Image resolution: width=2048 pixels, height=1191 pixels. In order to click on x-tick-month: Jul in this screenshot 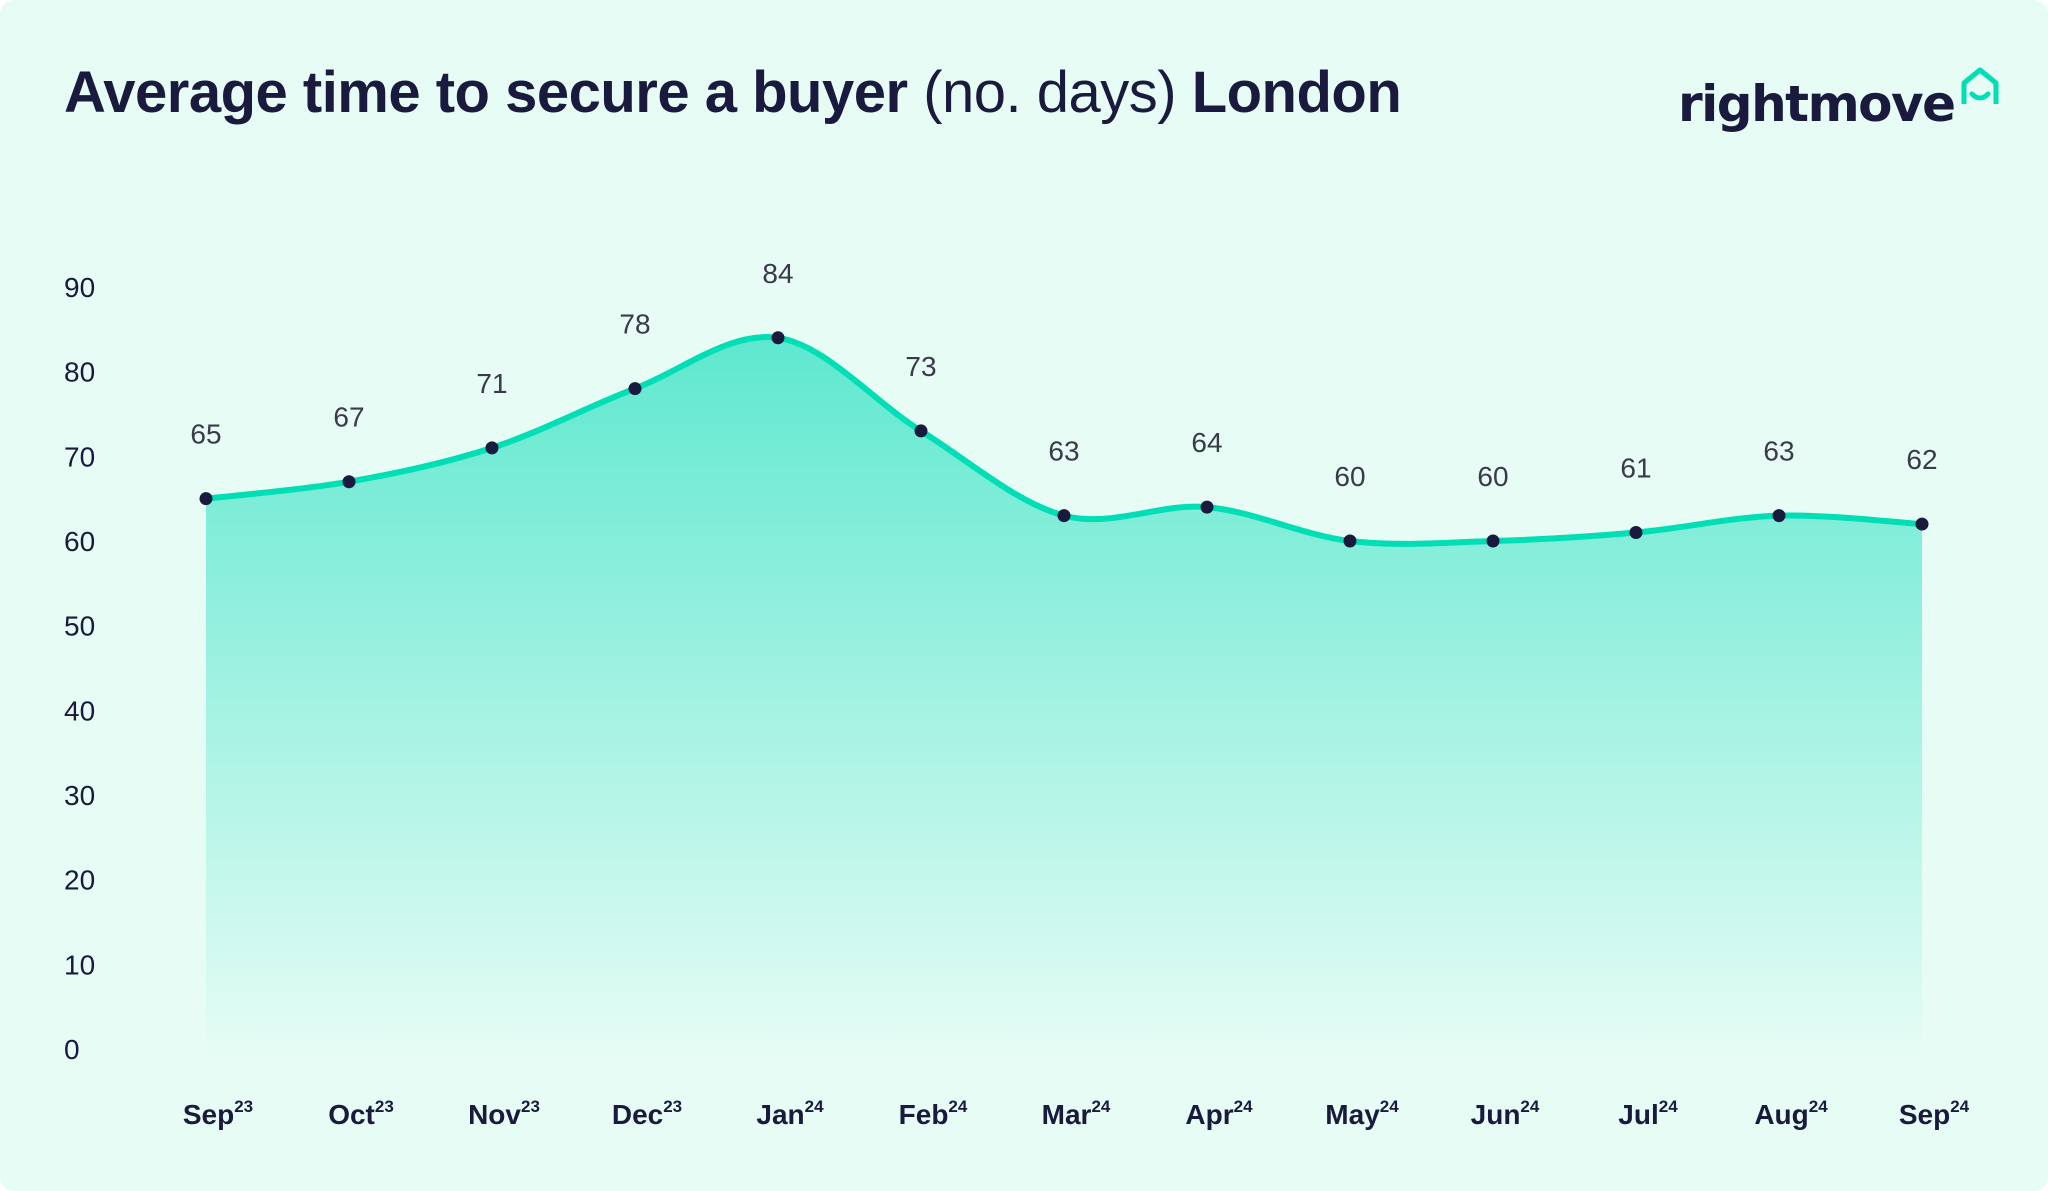, I will do `click(1638, 1114)`.